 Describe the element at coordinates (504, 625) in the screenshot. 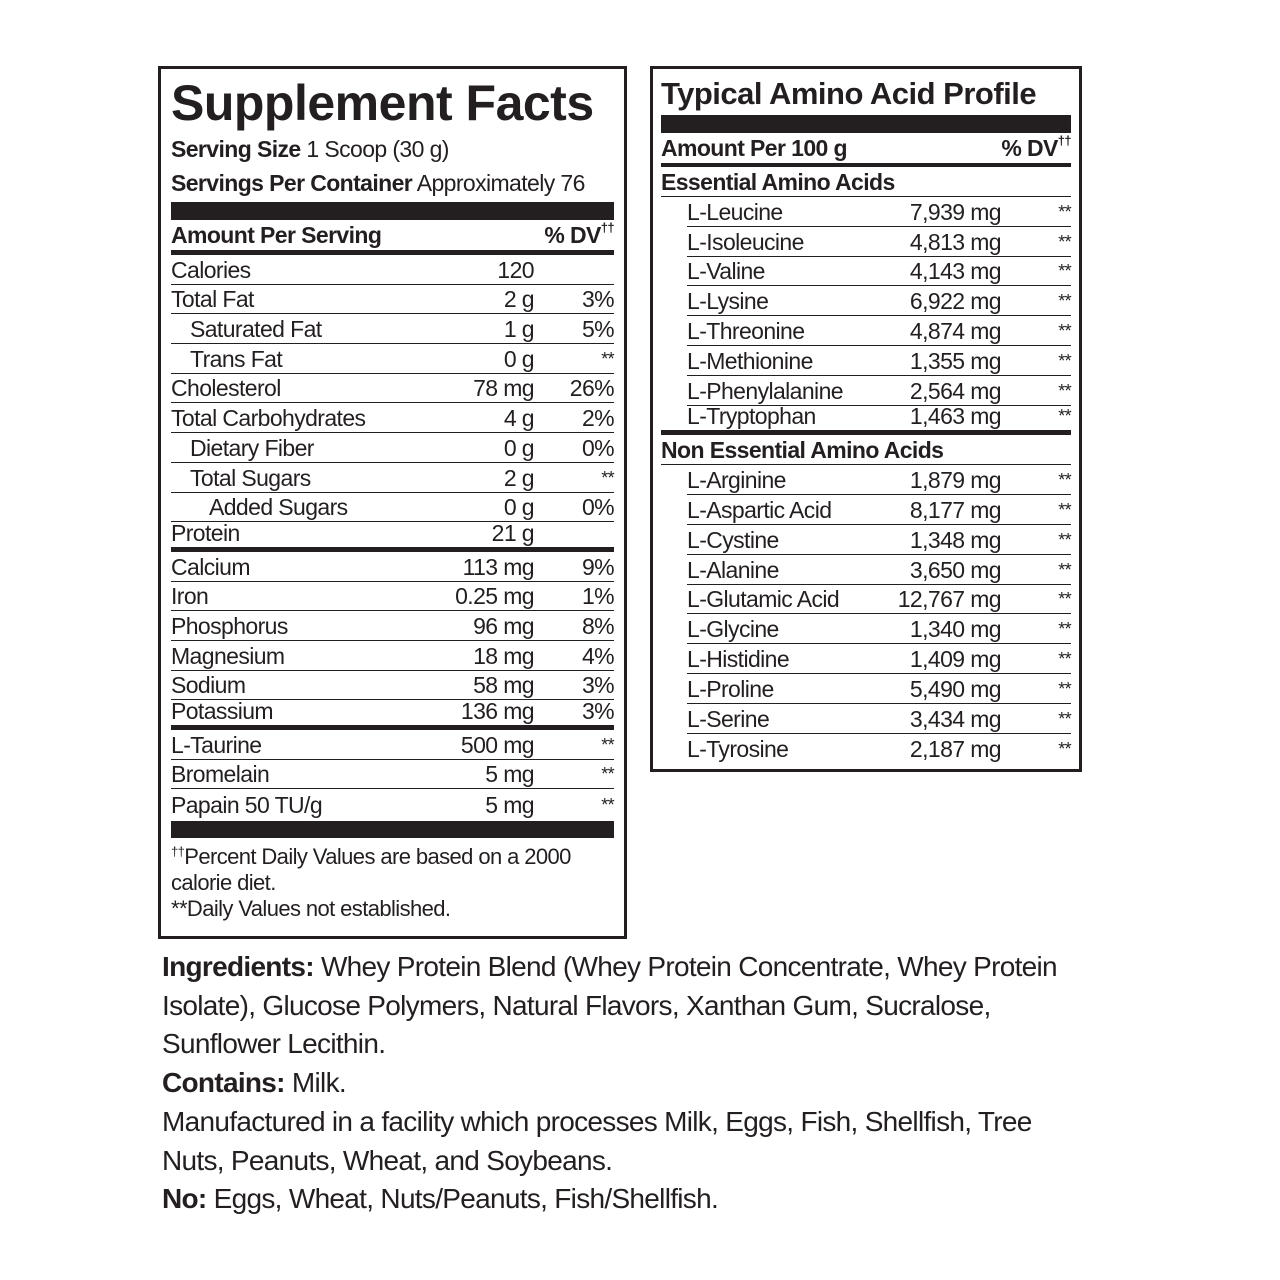

I see `nutrient-amount: 96 mg` at that location.